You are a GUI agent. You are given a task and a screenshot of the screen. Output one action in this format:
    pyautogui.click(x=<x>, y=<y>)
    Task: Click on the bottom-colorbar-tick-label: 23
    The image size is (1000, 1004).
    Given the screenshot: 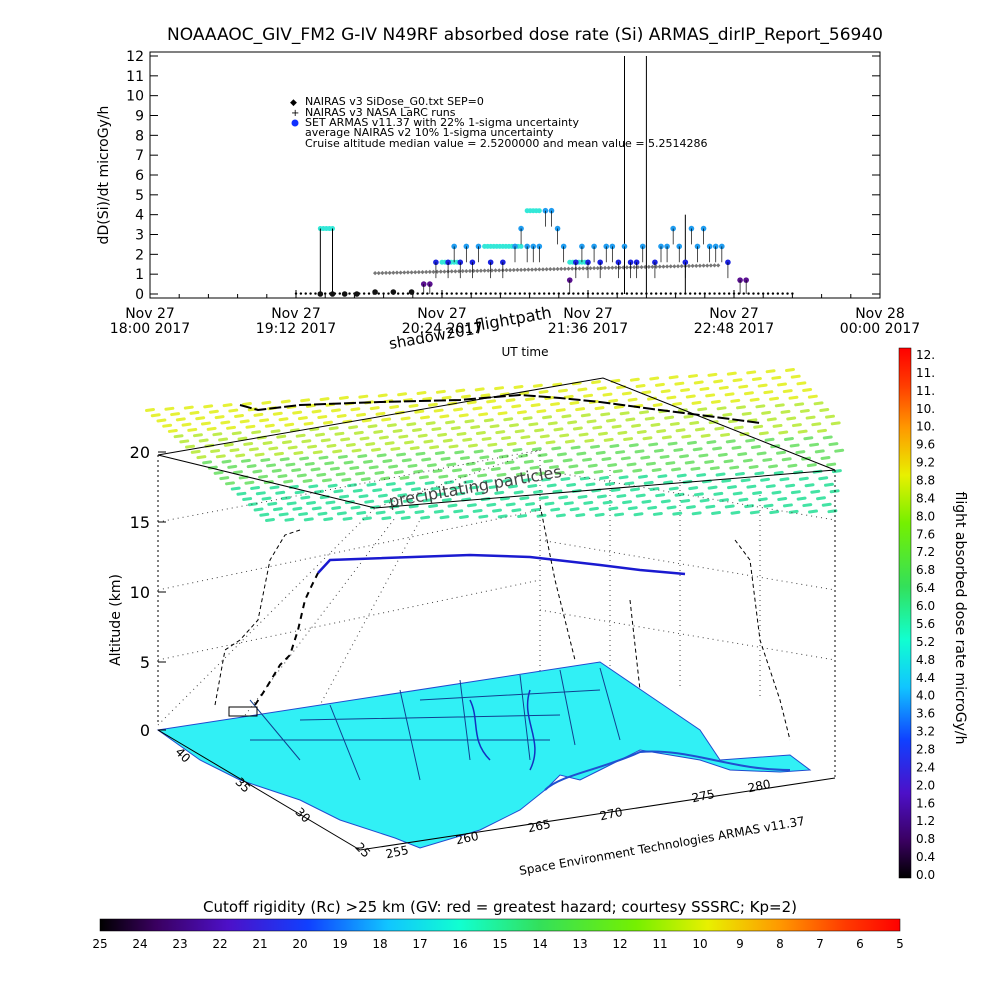 What is the action you would take?
    pyautogui.click(x=179, y=944)
    